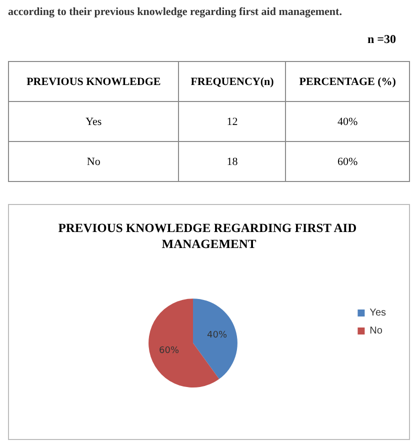  I want to click on text: according to their previous knowledge regarding first aid management., so click(175, 13).